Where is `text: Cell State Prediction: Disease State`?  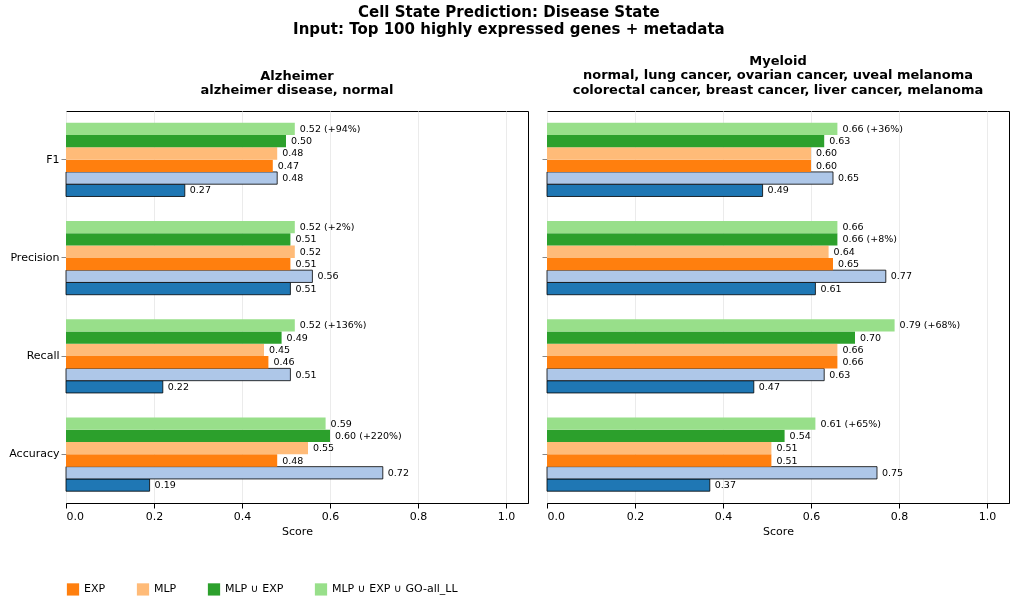
text: Cell State Prediction: Disease State is located at coordinates (509, 11).